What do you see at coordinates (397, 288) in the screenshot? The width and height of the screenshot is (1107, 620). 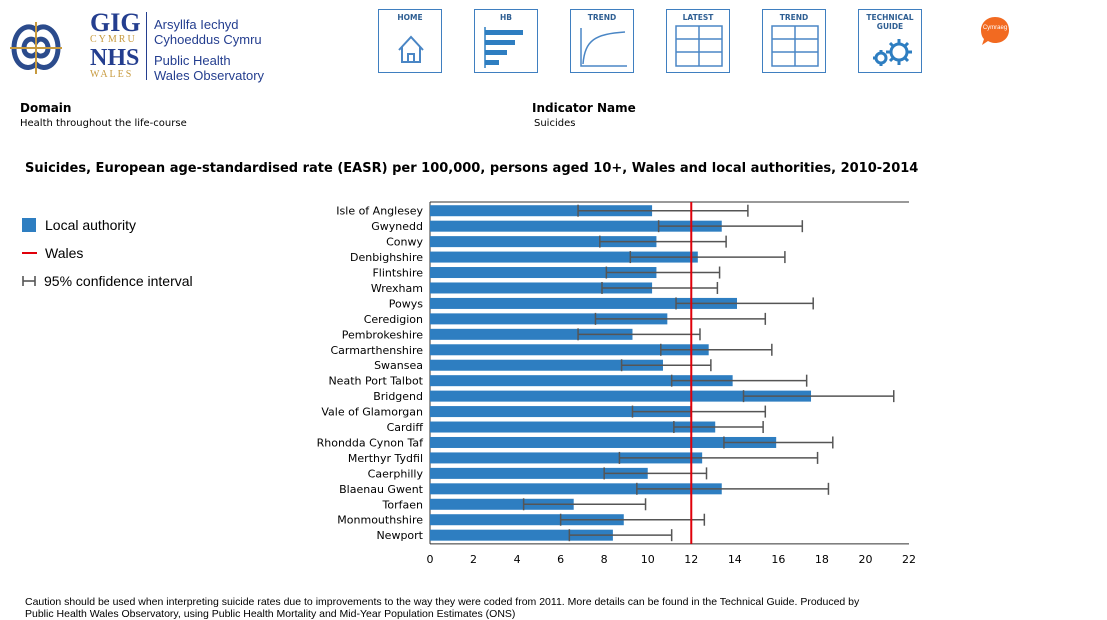 I see `category-label: Wrexham` at bounding box center [397, 288].